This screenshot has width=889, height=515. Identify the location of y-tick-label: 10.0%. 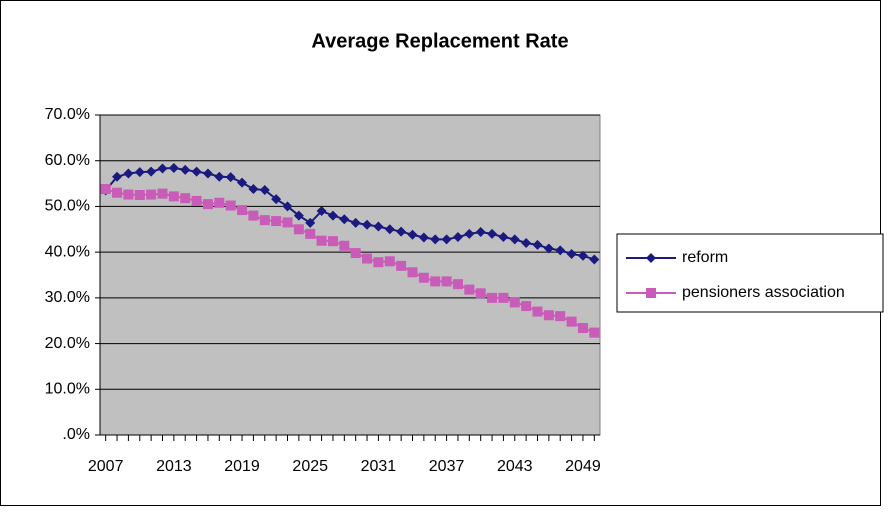
(67, 389).